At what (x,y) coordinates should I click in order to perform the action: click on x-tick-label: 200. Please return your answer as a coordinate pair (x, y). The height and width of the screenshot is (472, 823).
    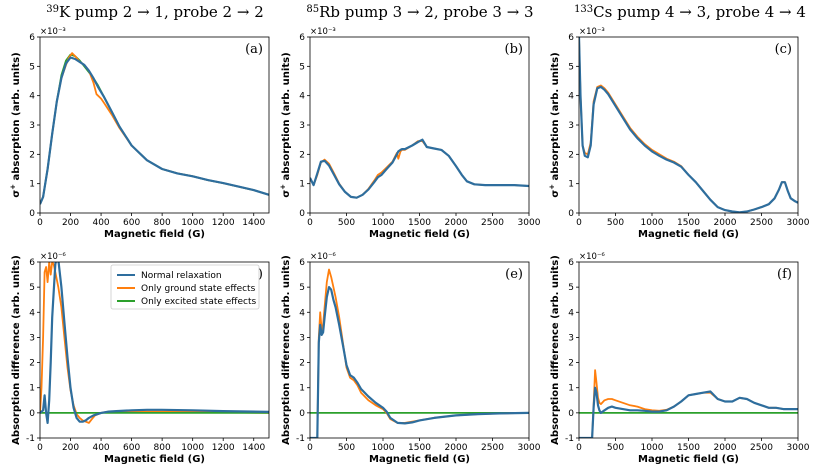
    Looking at the image, I should click on (70, 223).